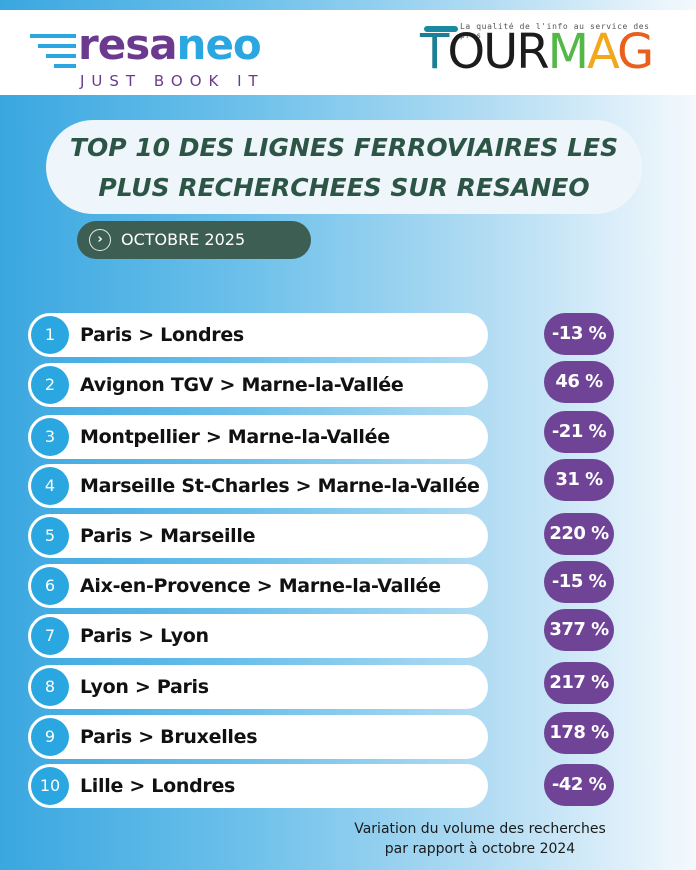  I want to click on list-item: 10 Lille > Londres, so click(258, 786).